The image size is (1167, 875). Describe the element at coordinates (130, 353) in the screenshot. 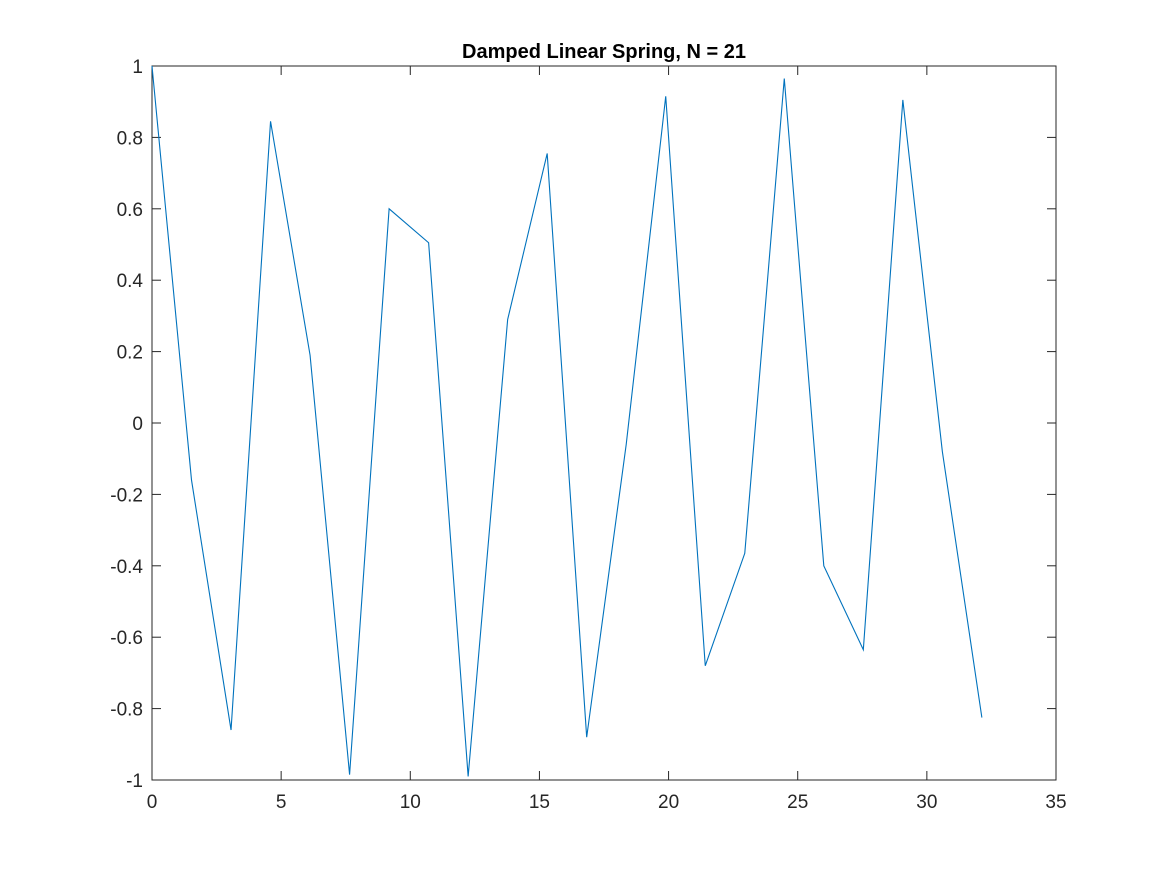

I see `y-tick-label: 0.2` at that location.